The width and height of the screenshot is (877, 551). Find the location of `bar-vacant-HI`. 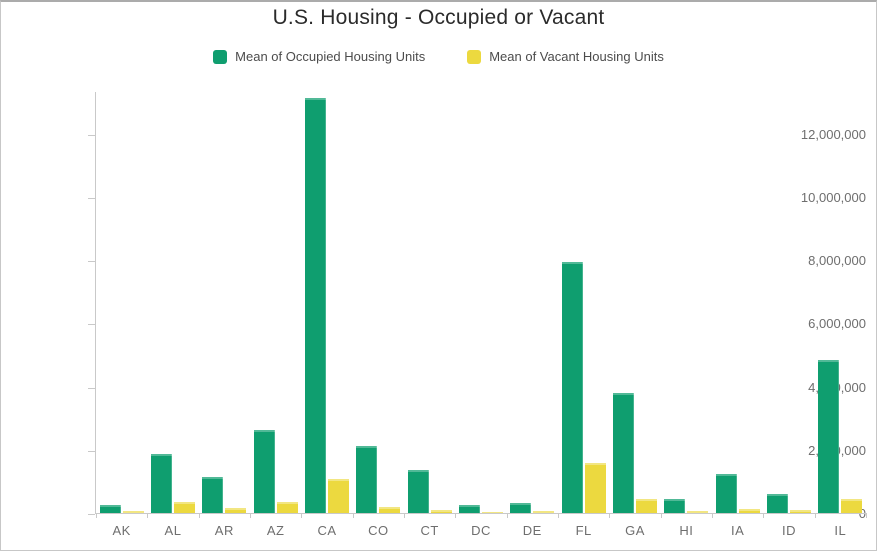

bar-vacant-HI is located at coordinates (698, 511).